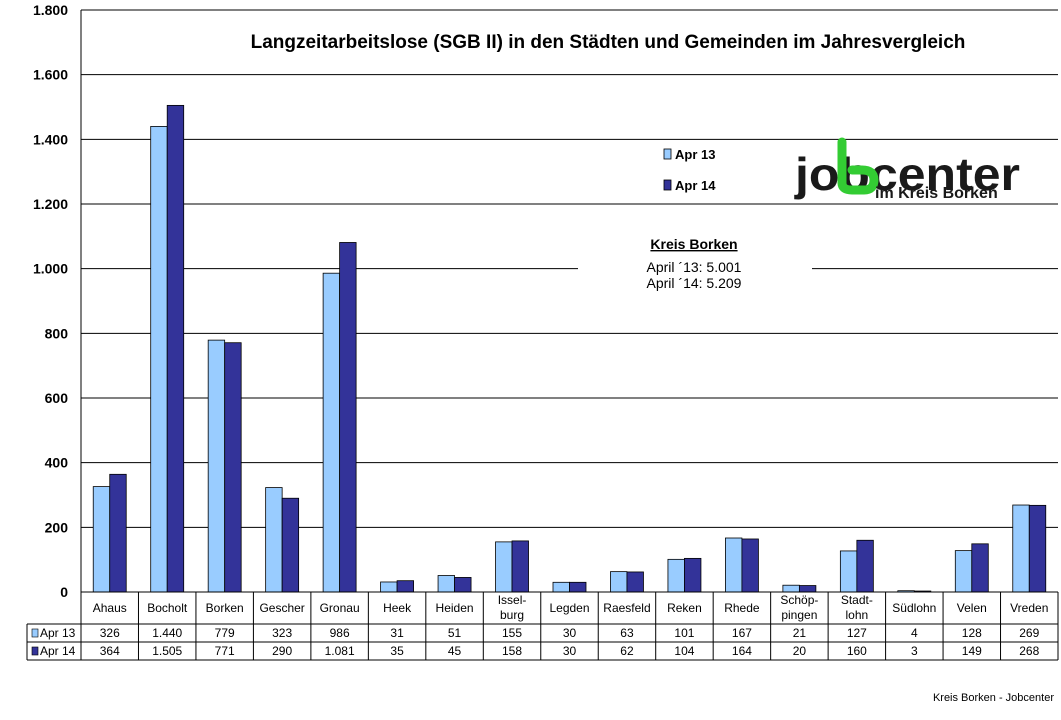 Image resolution: width=1061 pixels, height=720 pixels. What do you see at coordinates (627, 651) in the screenshot?
I see `table-cell: 62` at bounding box center [627, 651].